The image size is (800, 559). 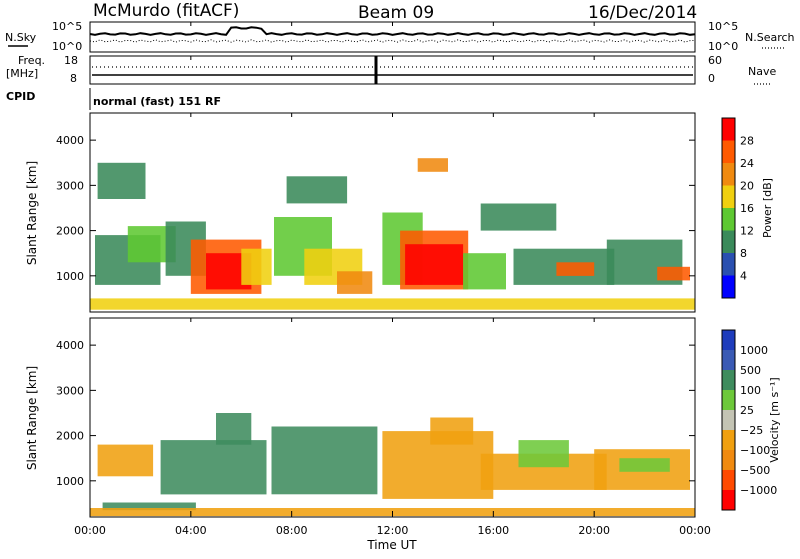 What do you see at coordinates (594, 530) in the screenshot?
I see `x-tick-label: 20:00` at bounding box center [594, 530].